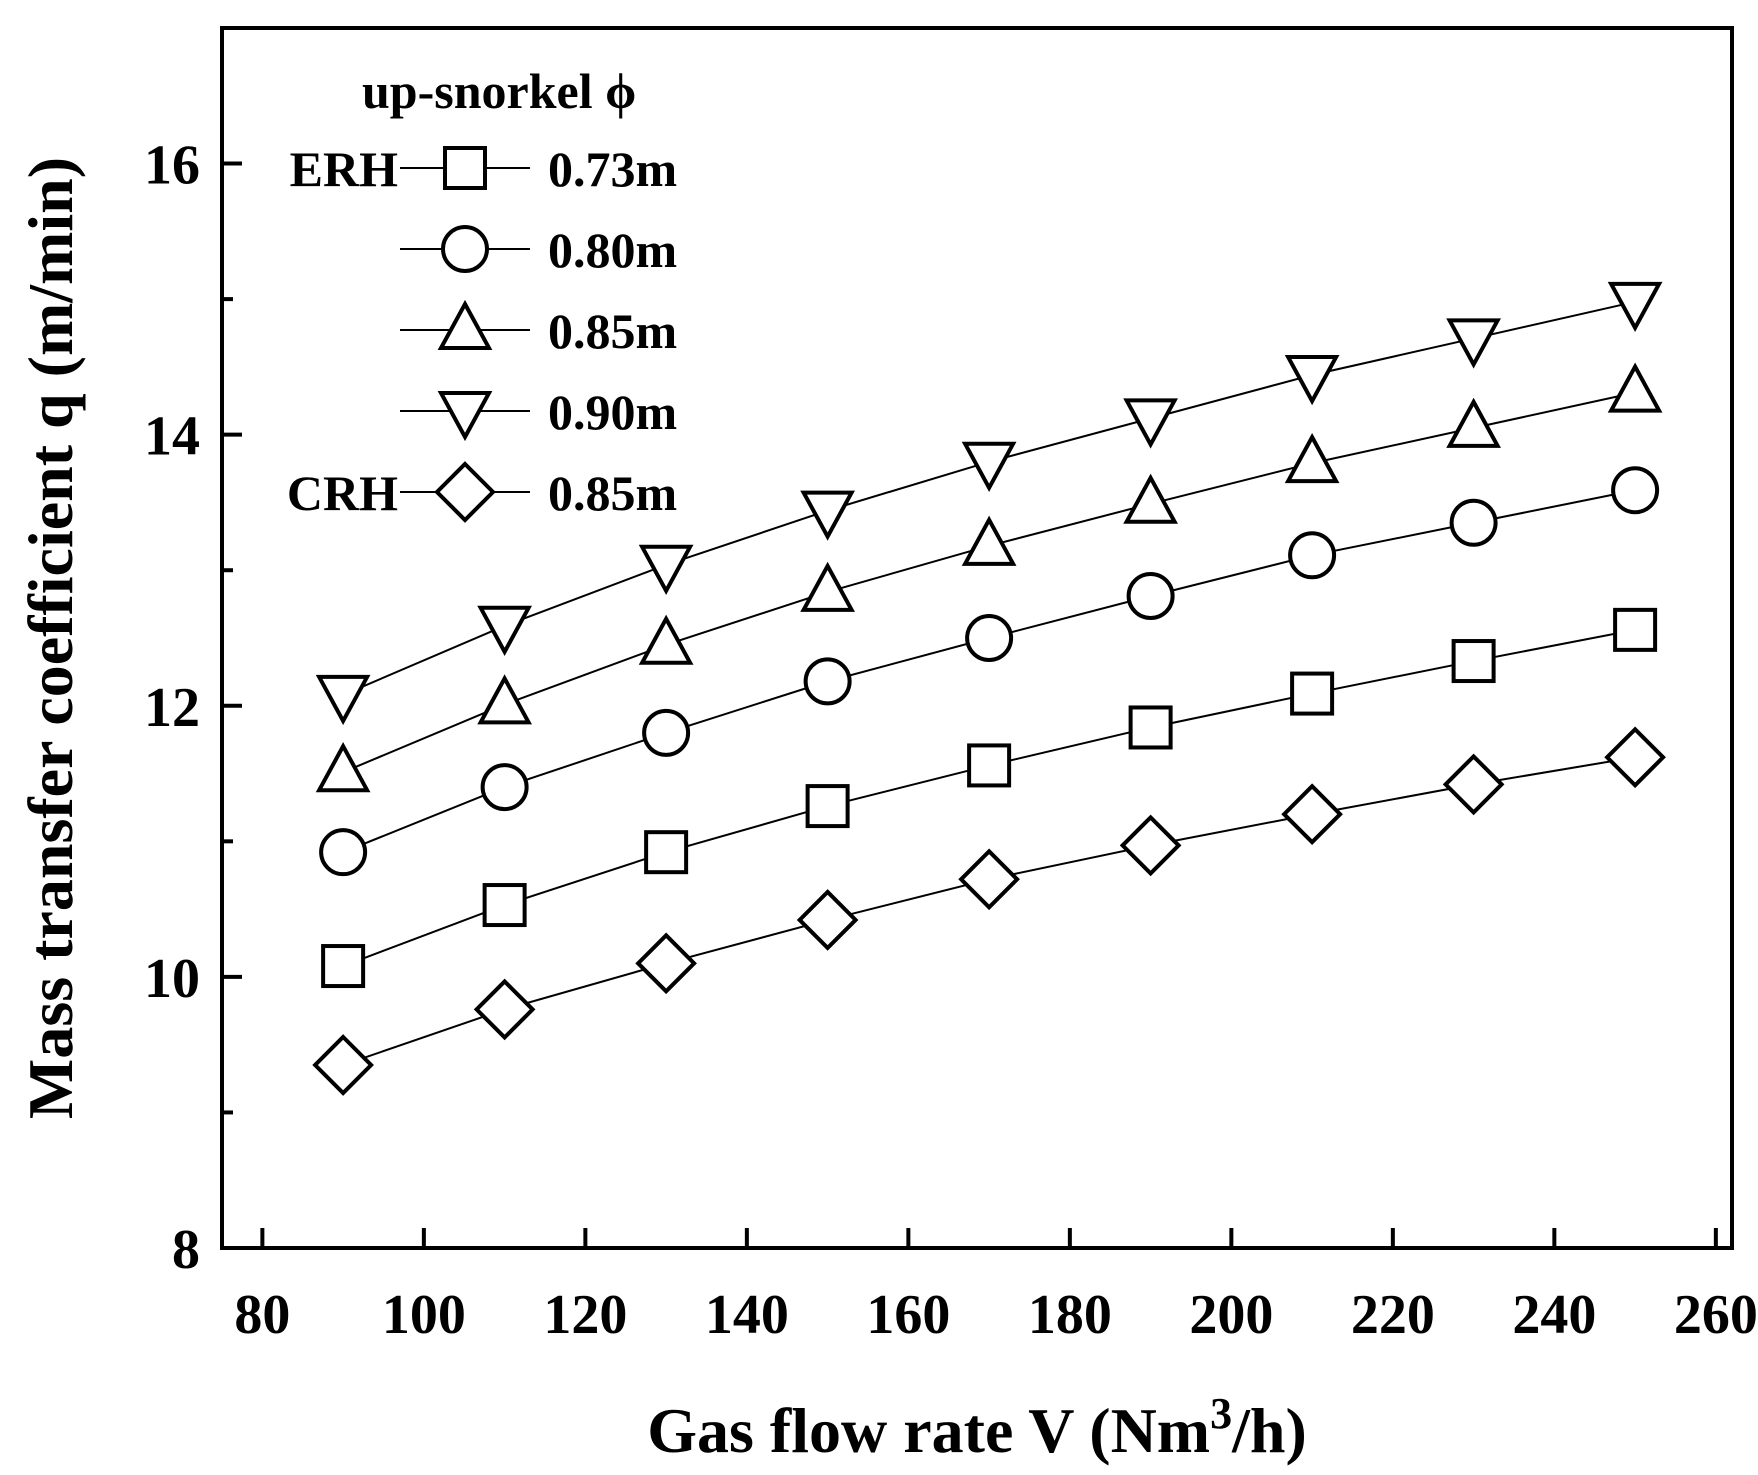 The height and width of the screenshot is (1475, 1758). I want to click on legend-label: 0.73m, so click(612, 169).